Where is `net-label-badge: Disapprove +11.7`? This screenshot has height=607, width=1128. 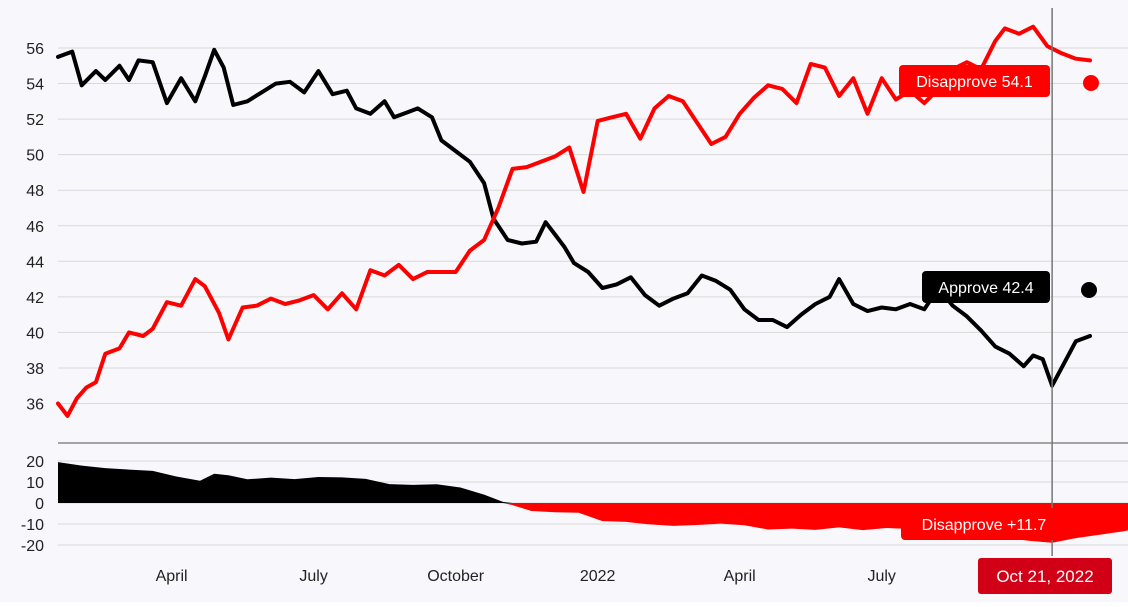 net-label-badge: Disapprove +11.7 is located at coordinates (984, 524).